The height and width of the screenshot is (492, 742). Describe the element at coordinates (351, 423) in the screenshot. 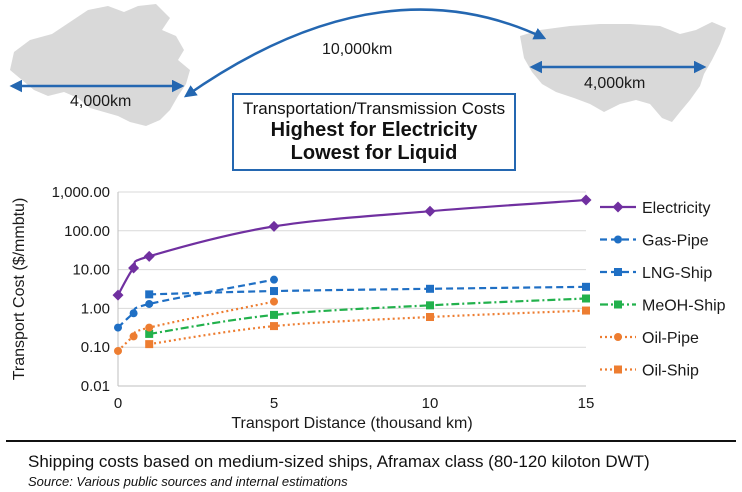

I see `x-axis-title: Transport Distance (thousand km)` at that location.